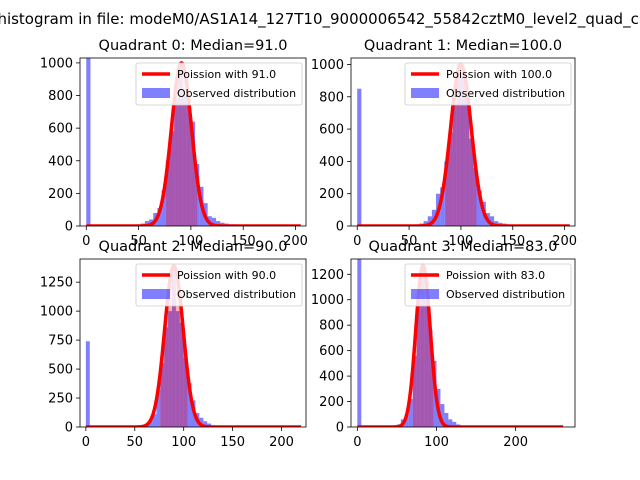  I want to click on quadrant-0-xtick-label: 200, so click(295, 241).